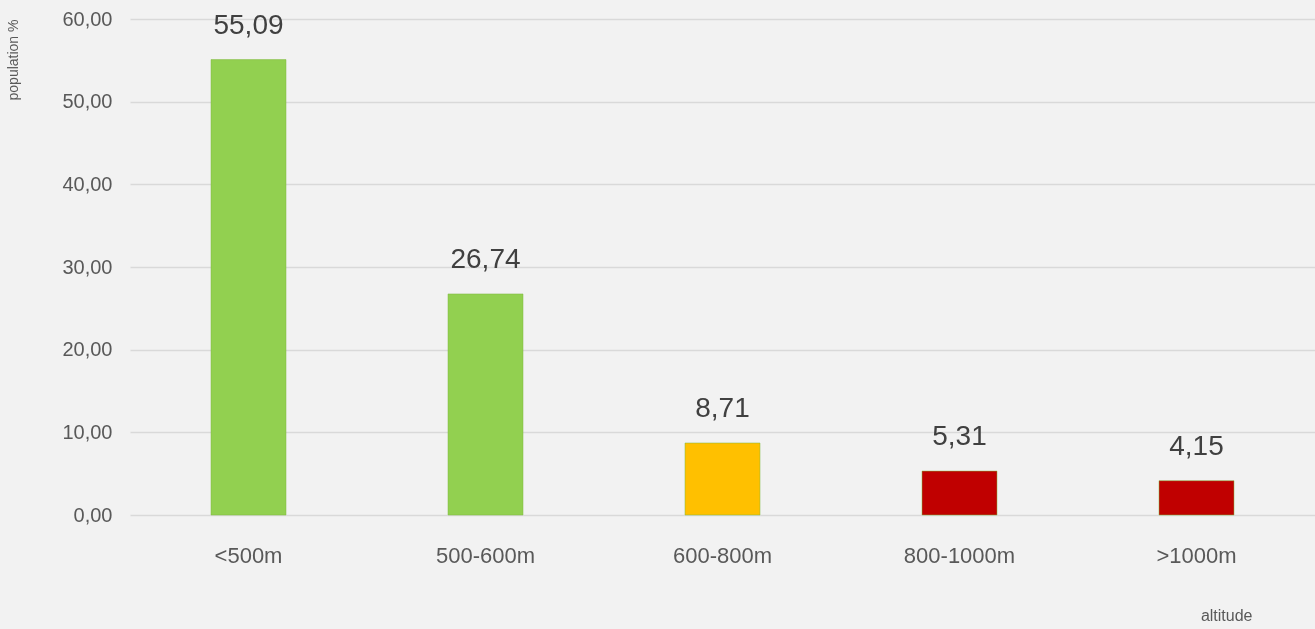  What do you see at coordinates (722, 555) in the screenshot?
I see `x-tick-label: 600-800m` at bounding box center [722, 555].